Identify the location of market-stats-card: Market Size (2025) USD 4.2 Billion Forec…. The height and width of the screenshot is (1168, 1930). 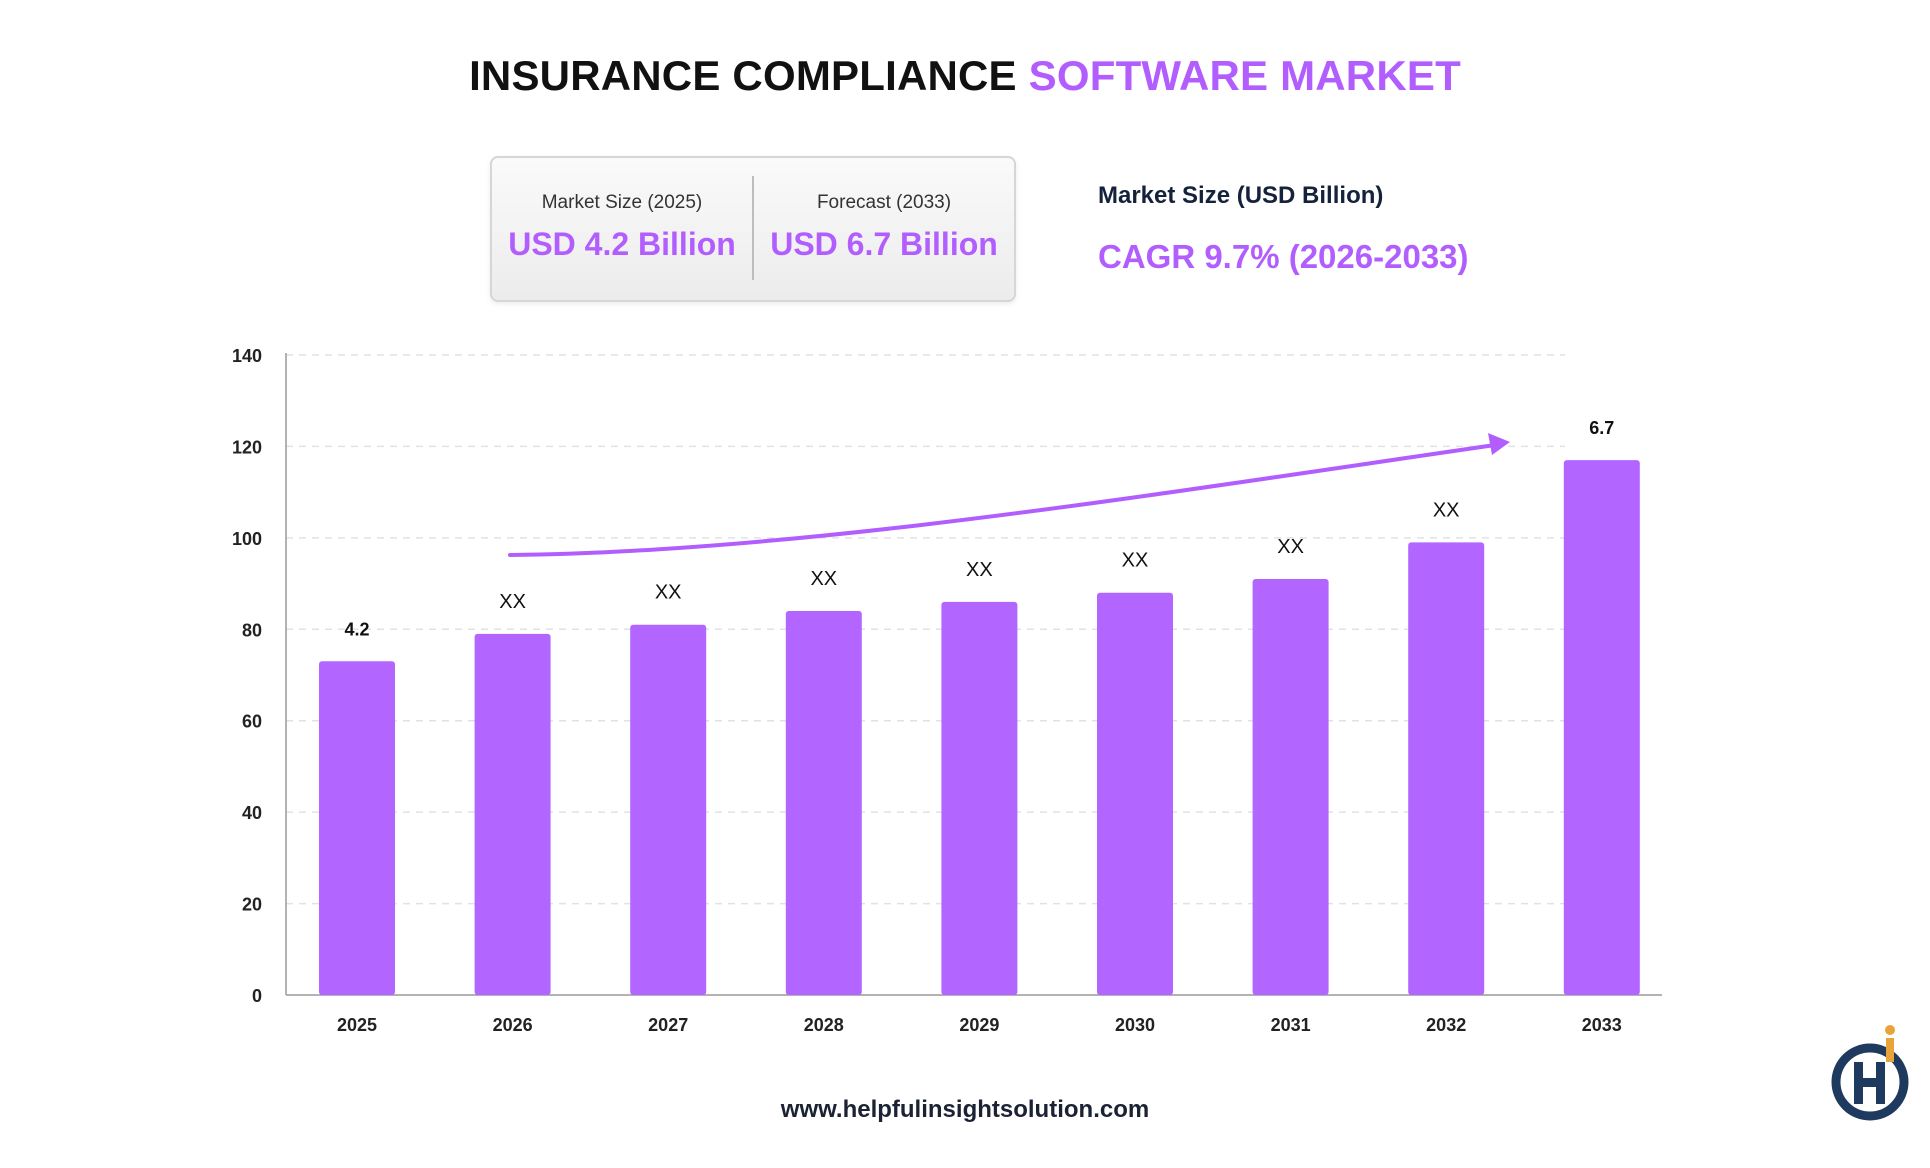
(753, 229).